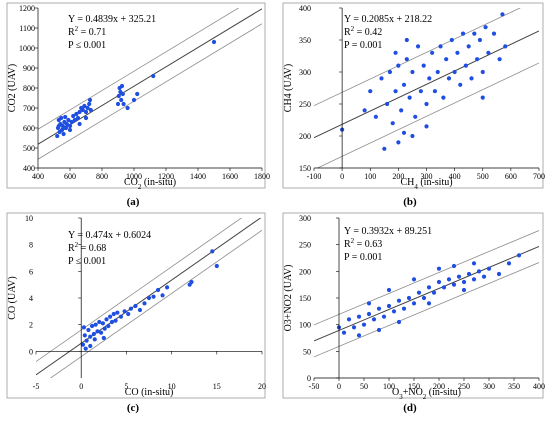 The height and width of the screenshot is (427, 550). What do you see at coordinates (539, 176) in the screenshot?
I see `panel-b-x-tick-label: 700` at bounding box center [539, 176].